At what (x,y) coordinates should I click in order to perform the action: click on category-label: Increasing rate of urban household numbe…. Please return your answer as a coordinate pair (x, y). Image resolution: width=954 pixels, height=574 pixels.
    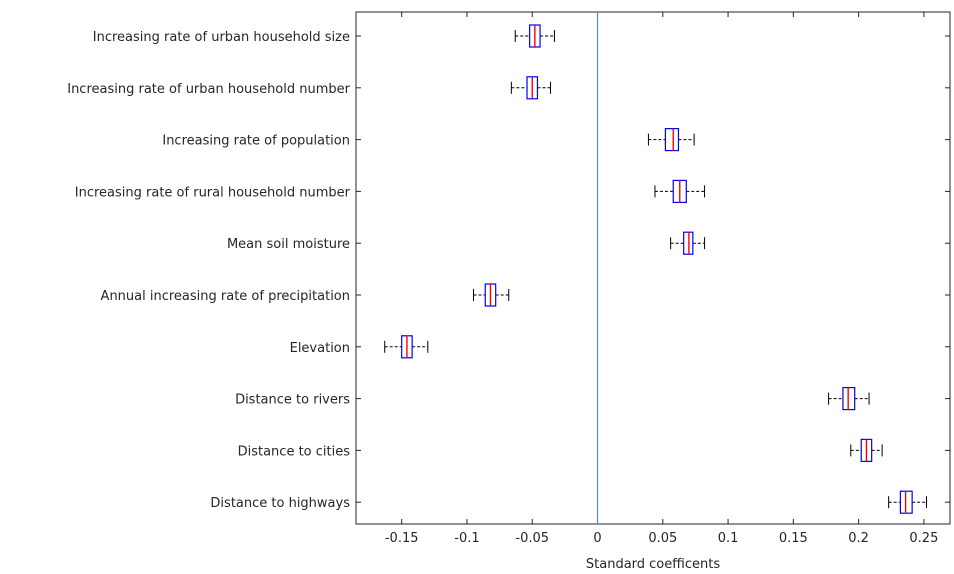
    Looking at the image, I should click on (208, 89).